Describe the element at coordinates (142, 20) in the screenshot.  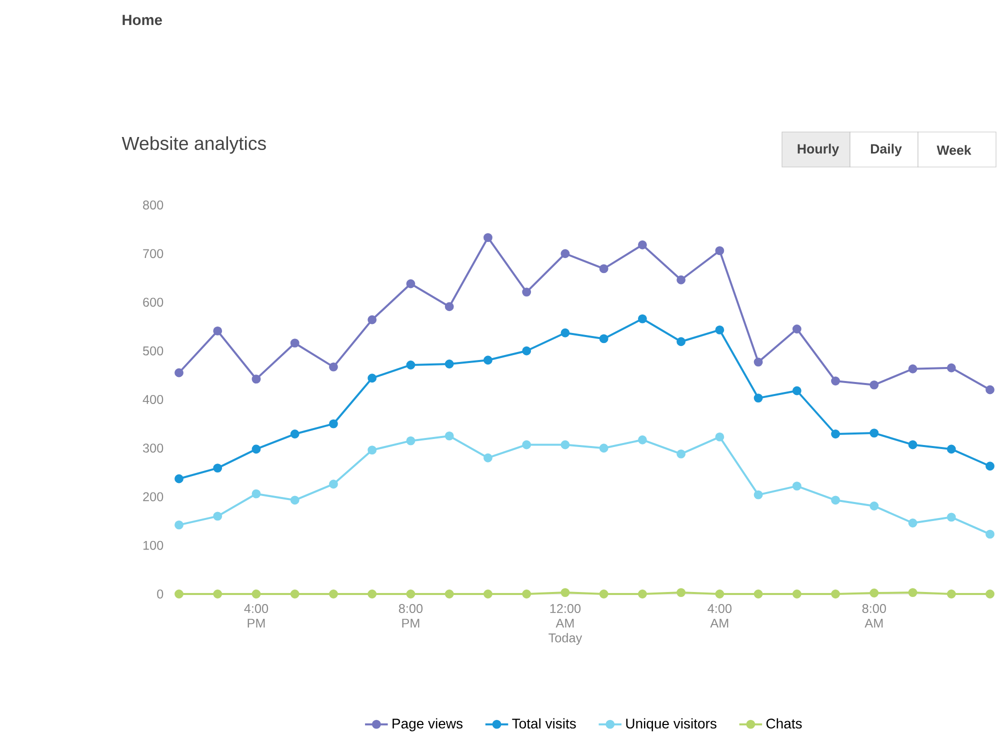
I see `text: Home` at that location.